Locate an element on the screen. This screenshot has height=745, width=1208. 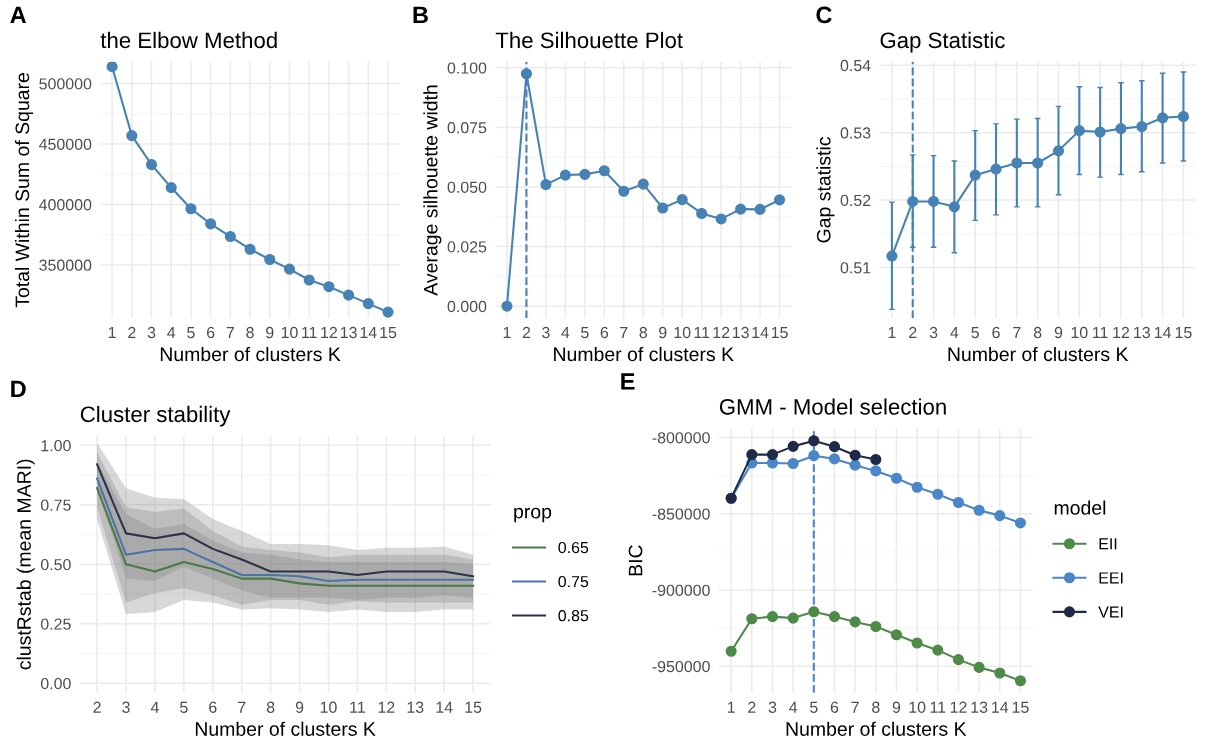
y-tick-label: 0.50 is located at coordinates (55, 564).